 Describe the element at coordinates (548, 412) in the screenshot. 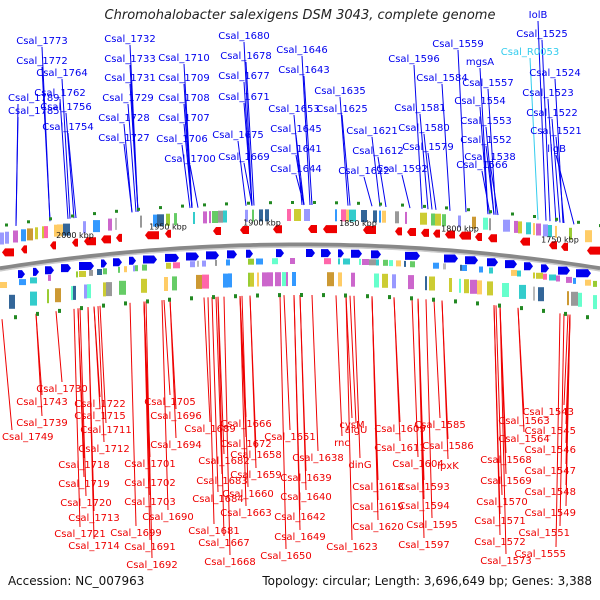

I see `bottom-gene-label: Csal_1543` at that location.